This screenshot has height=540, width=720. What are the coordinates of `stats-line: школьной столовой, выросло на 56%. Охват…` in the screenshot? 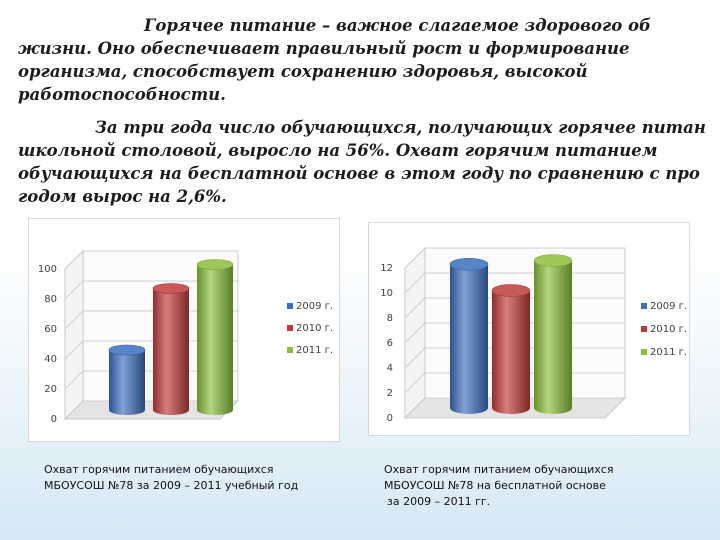 It's located at (338, 150).